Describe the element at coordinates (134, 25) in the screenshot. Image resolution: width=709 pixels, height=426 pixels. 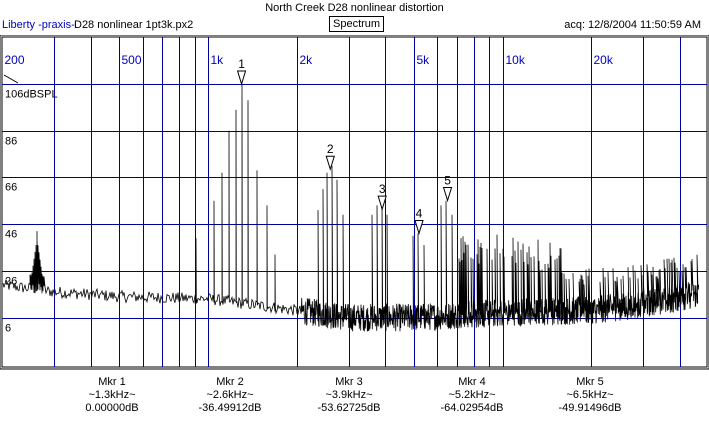
I see `file-name: D28 nonlinear 1pt3k.px2` at that location.